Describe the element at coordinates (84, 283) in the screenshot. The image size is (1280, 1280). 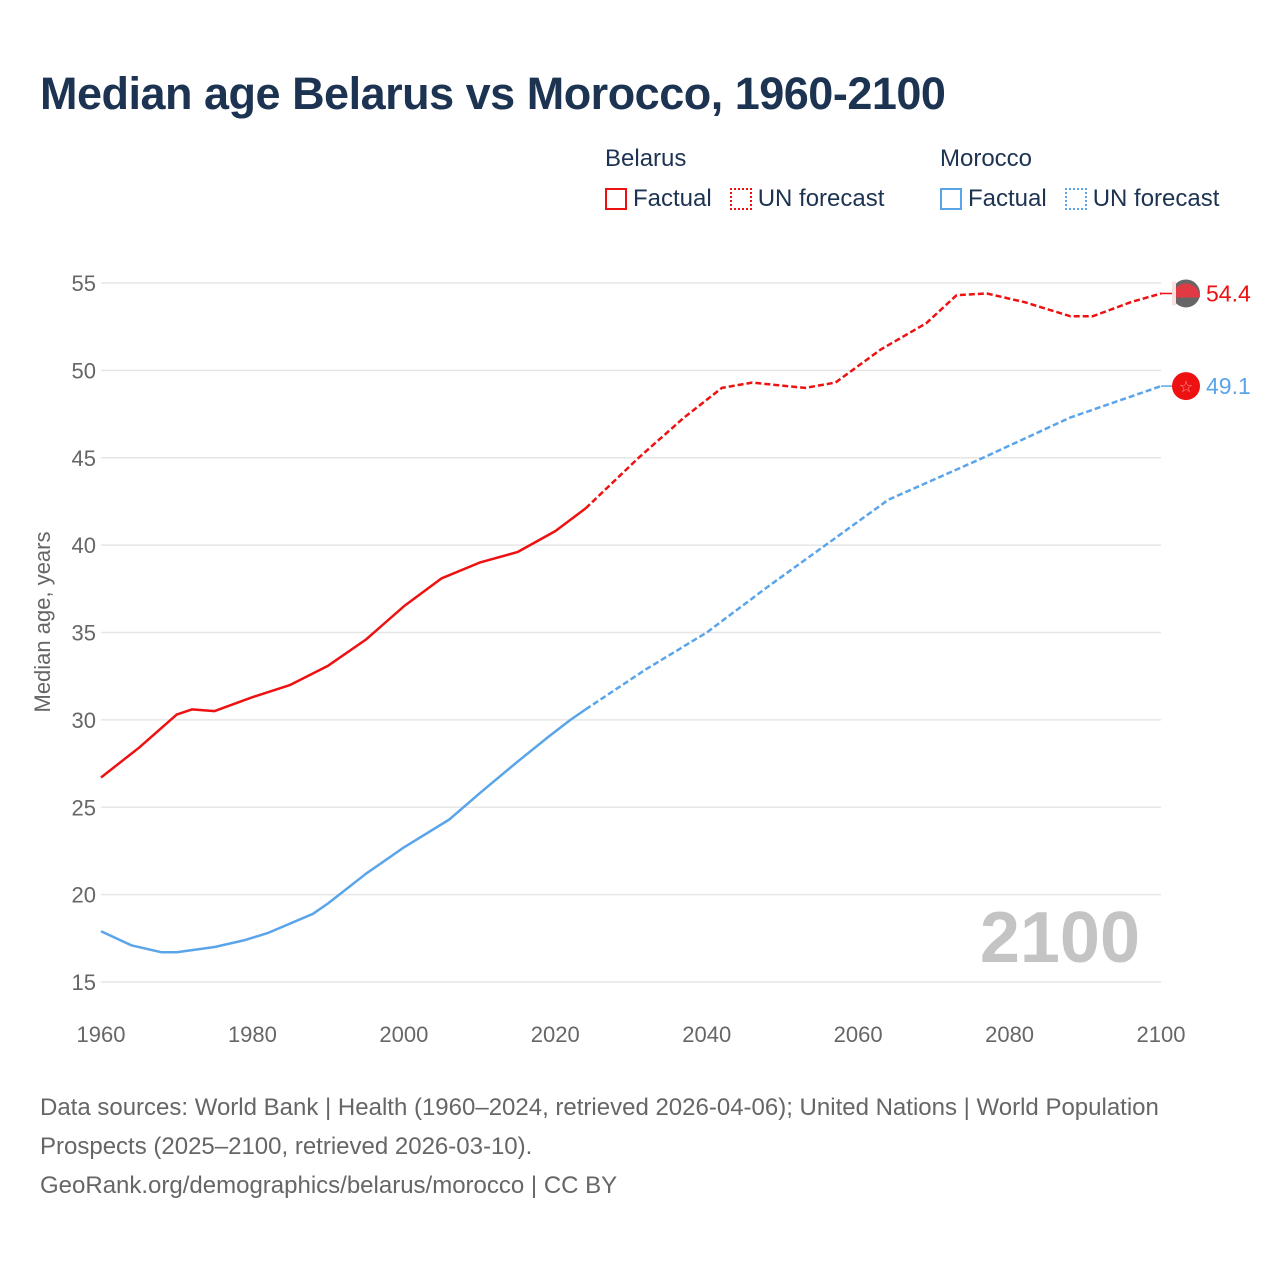
I see `y-tick-label: 55` at that location.